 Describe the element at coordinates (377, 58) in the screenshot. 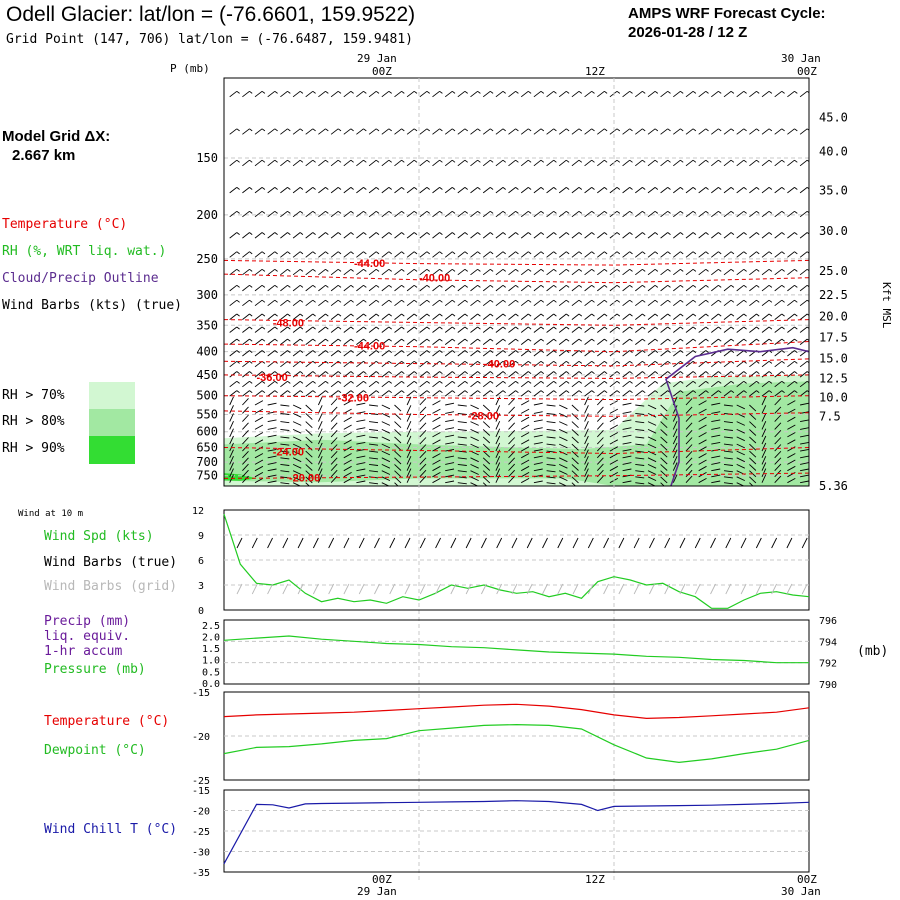

I see `top-date-1: 29 Jan` at that location.